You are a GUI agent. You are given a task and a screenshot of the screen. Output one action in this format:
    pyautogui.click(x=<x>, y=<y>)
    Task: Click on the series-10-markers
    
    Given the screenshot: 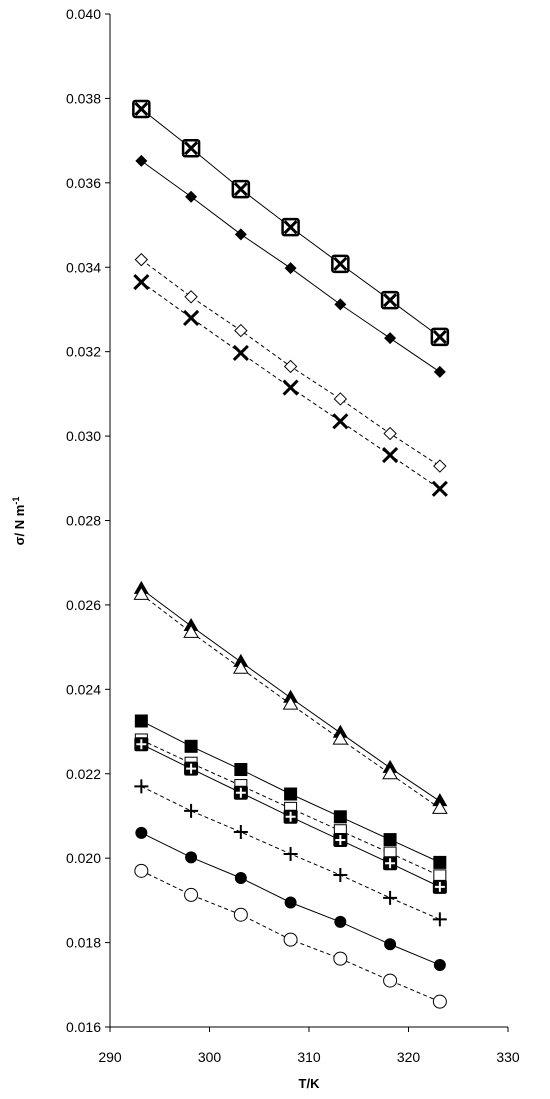 What is the action you would take?
    pyautogui.click(x=290, y=853)
    